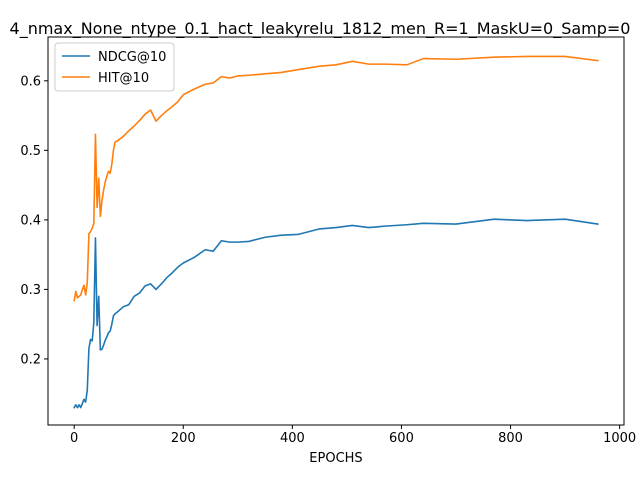 This screenshot has height=480, width=640. I want to click on y-tick-label: 0.5, so click(30, 151).